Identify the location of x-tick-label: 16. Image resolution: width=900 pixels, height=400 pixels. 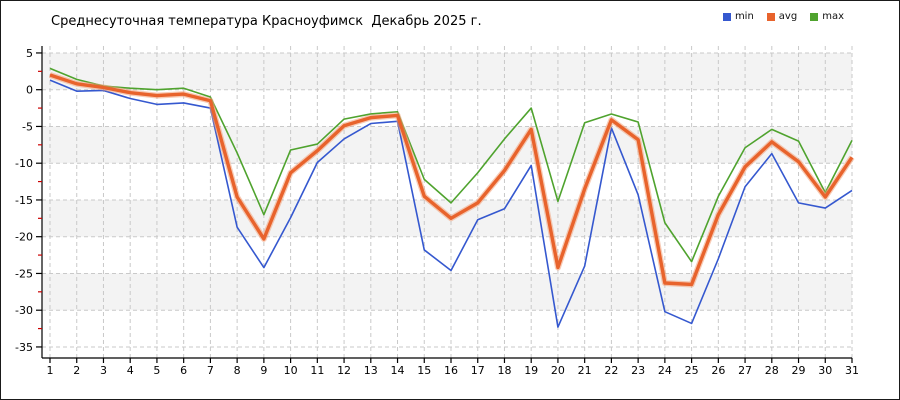
(451, 370).